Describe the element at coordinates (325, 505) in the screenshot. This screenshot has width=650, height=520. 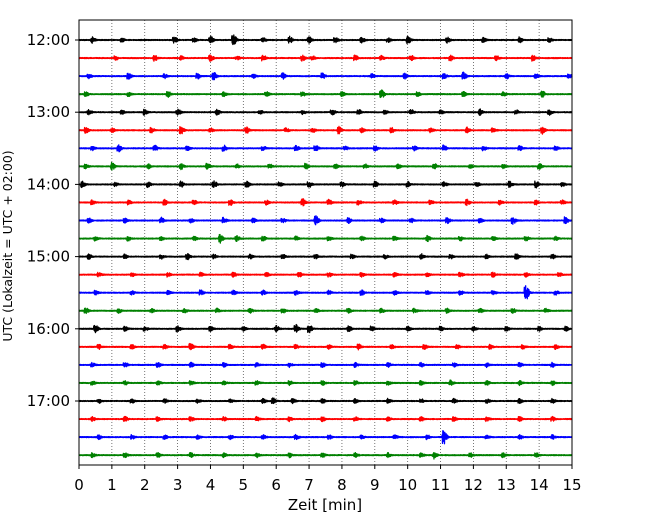
I see `x-axis-label: Zeit [min]` at that location.